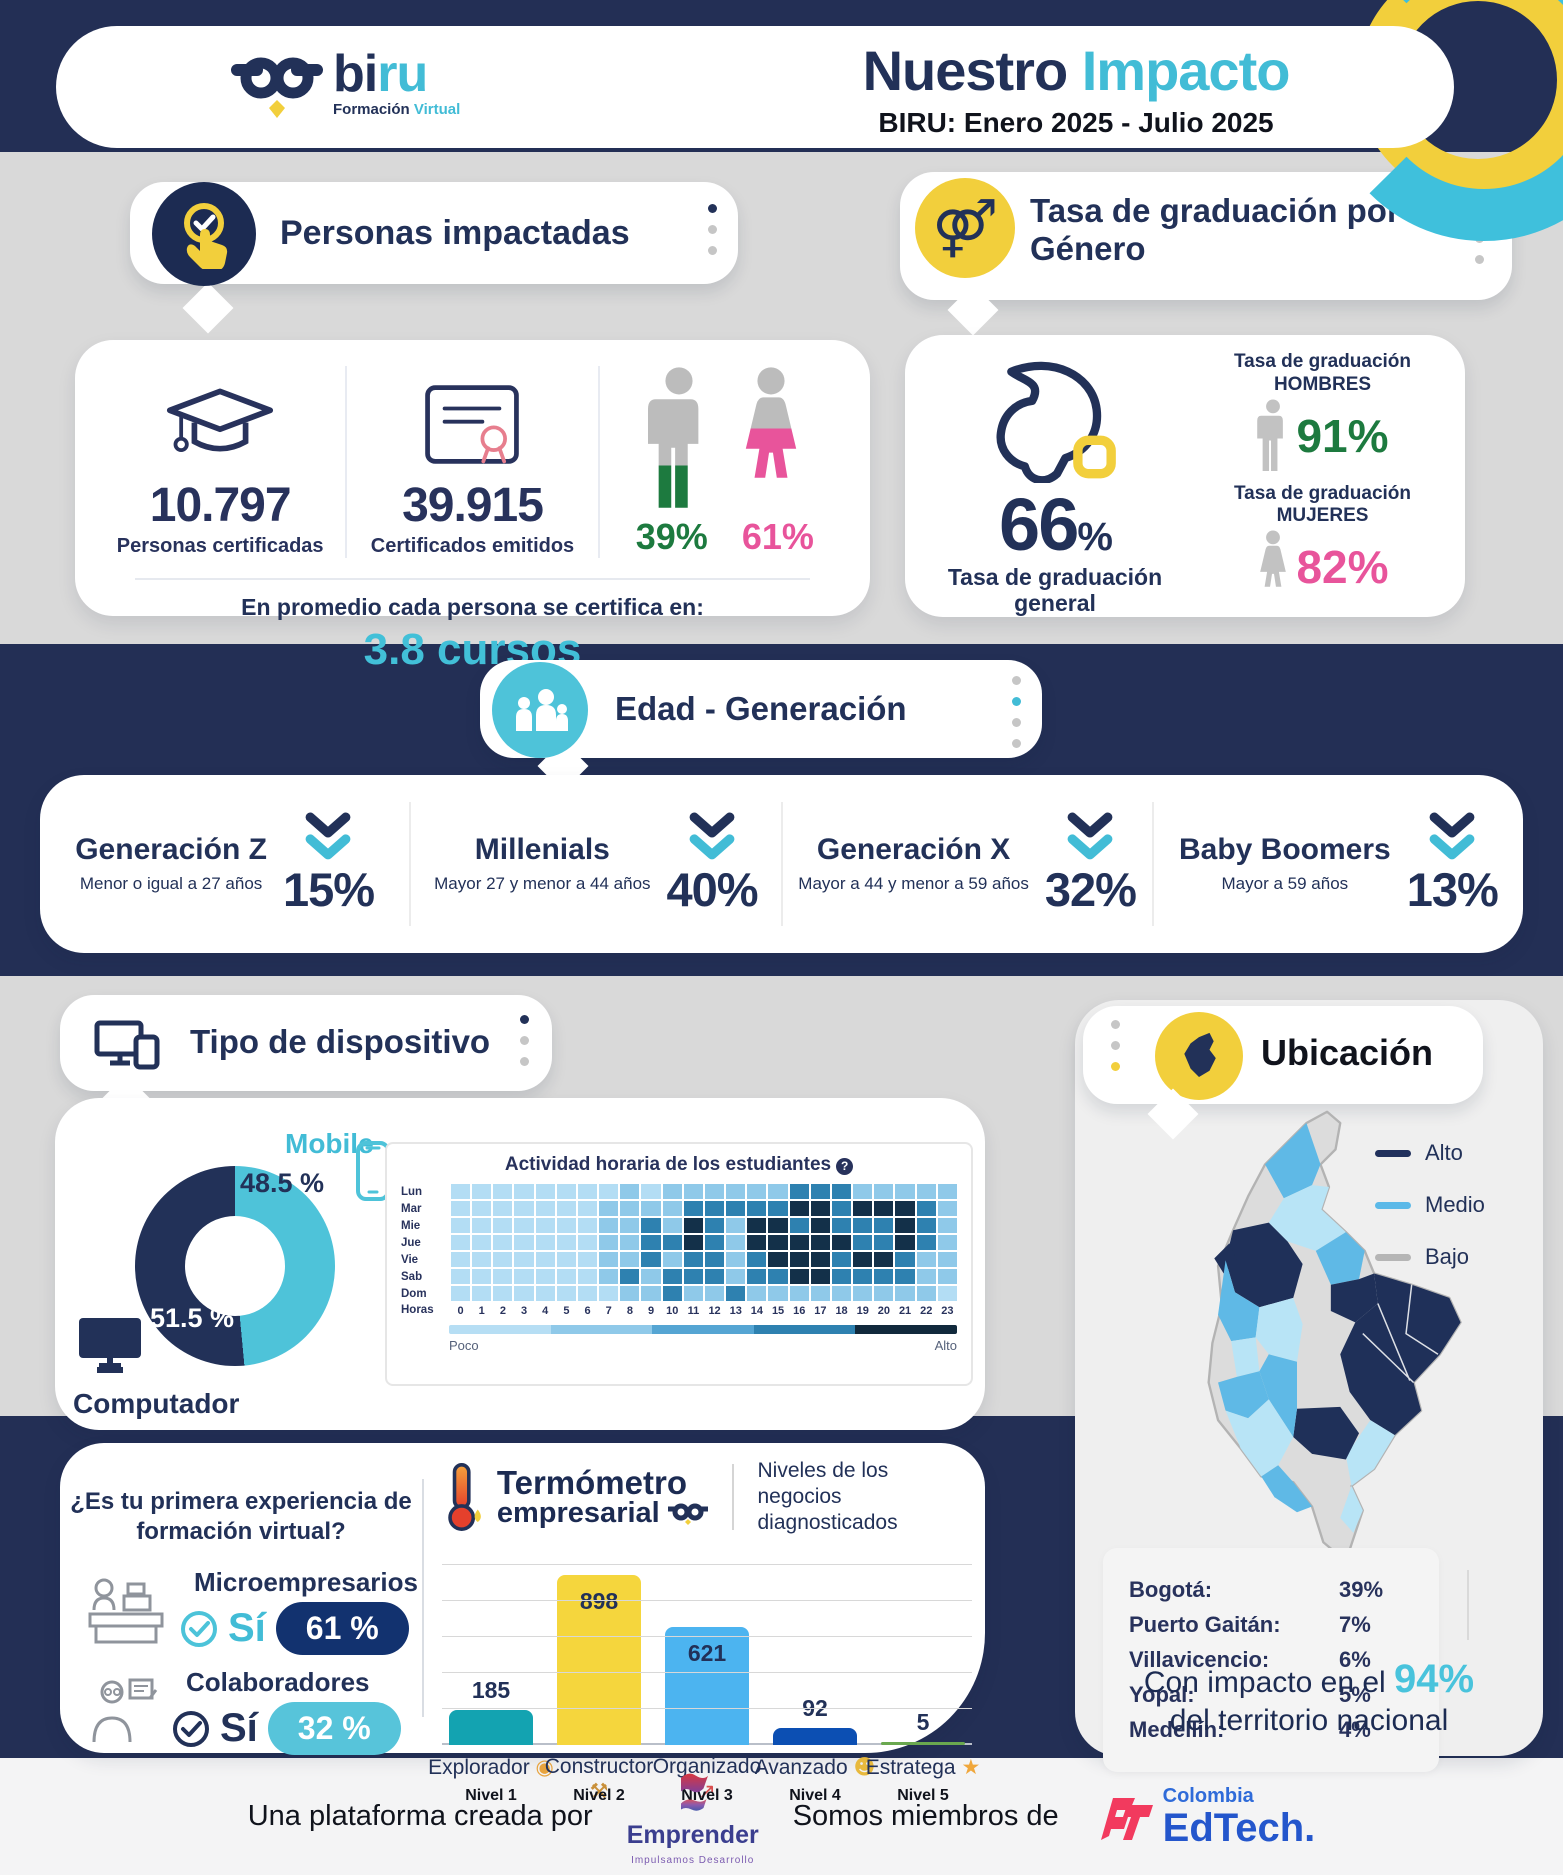 This screenshot has width=1563, height=1875. I want to click on generation-pct: 15%, so click(328, 889).